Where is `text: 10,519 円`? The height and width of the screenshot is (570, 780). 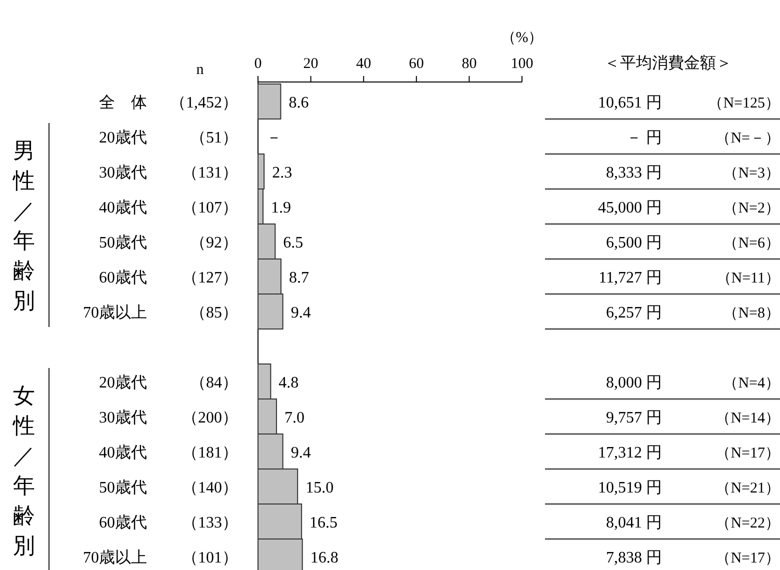
text: 10,519 円 is located at coordinates (630, 488).